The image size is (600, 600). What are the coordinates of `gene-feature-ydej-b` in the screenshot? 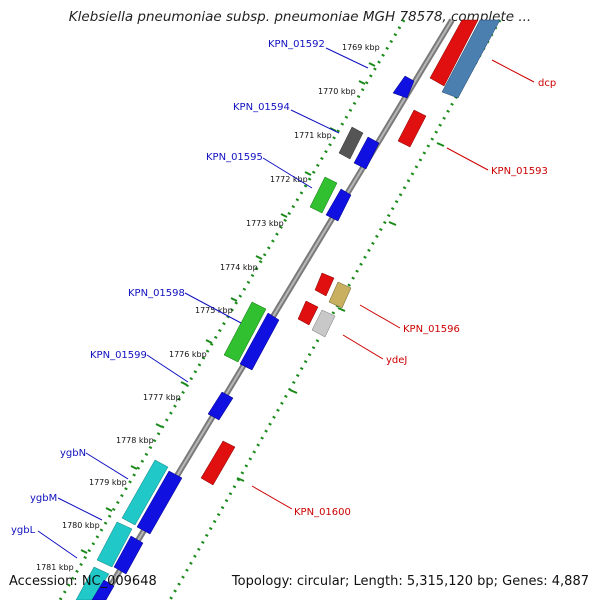 It's located at (323, 323).